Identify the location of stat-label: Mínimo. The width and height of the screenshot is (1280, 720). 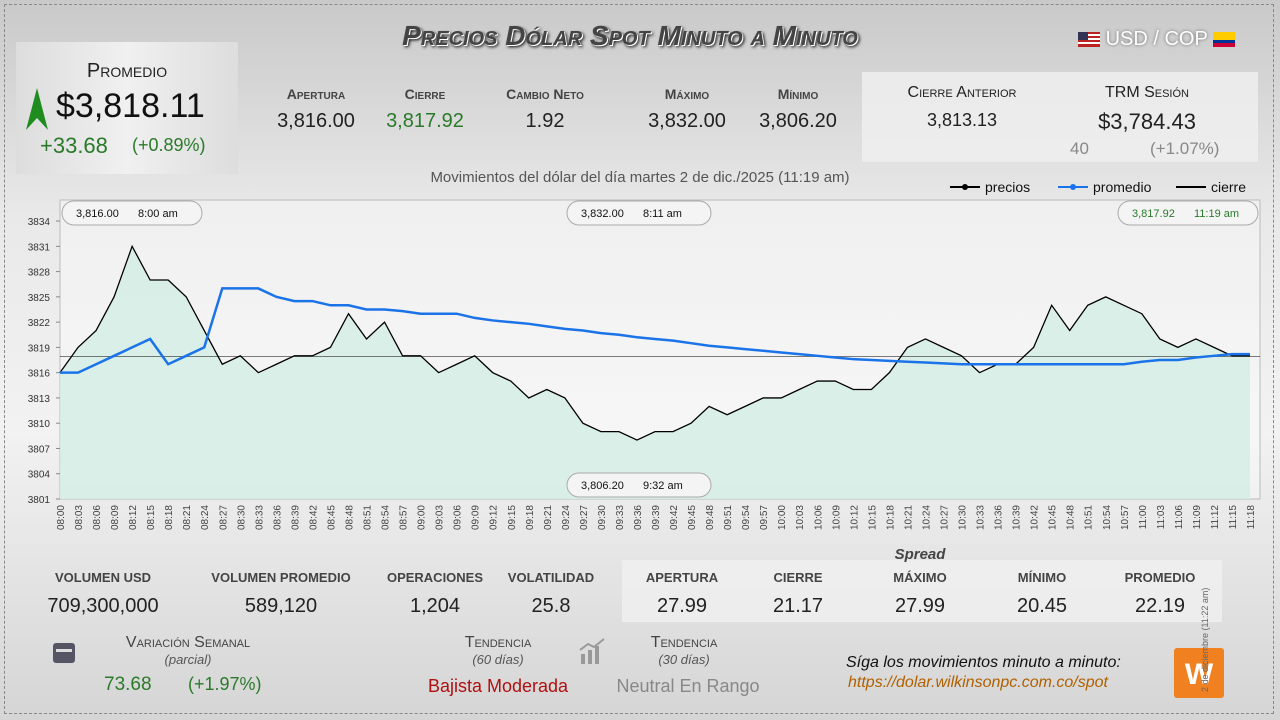
(798, 94).